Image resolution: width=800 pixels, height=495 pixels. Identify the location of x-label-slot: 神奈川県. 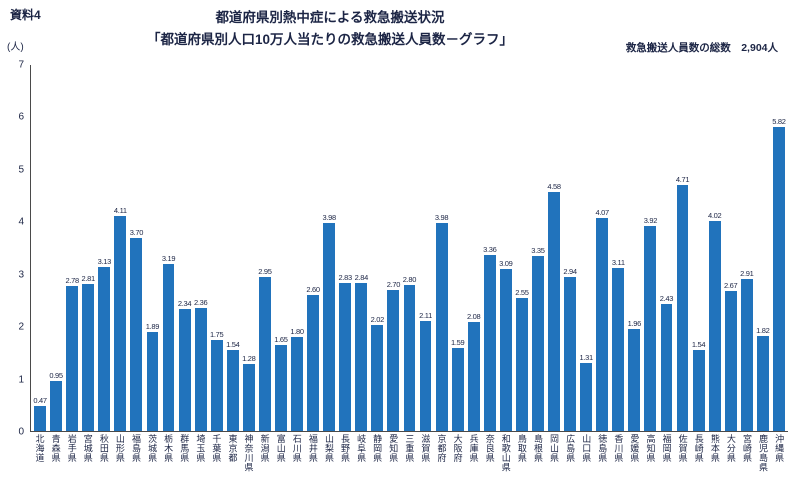
(248, 453).